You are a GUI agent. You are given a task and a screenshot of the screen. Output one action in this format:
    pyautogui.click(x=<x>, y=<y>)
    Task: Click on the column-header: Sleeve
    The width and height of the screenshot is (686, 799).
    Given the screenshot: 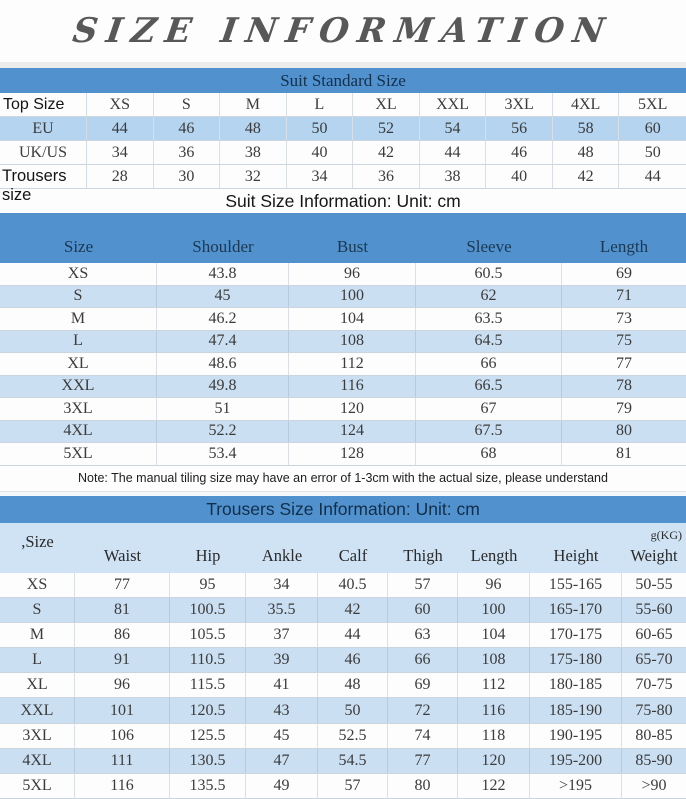 What is the action you would take?
    pyautogui.click(x=489, y=246)
    